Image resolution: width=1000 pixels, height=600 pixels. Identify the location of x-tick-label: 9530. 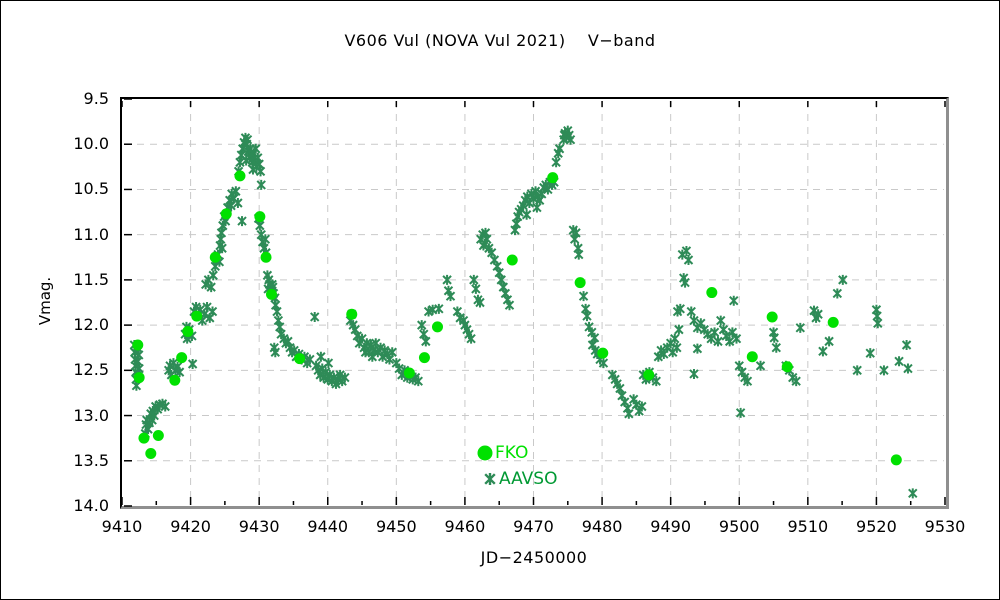
(945, 526).